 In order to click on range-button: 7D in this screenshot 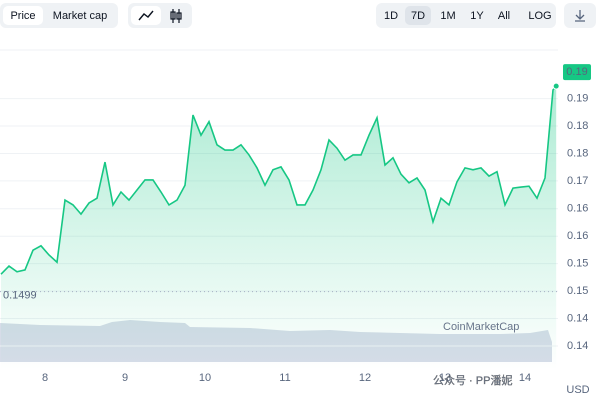, I will do `click(418, 16)`.